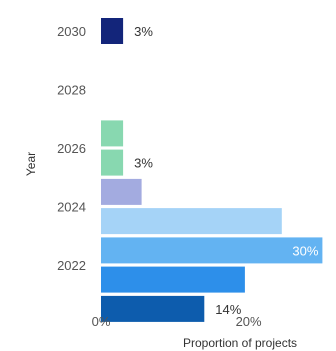 The width and height of the screenshot is (336, 351). What do you see at coordinates (228, 309) in the screenshot?
I see `data-label-7: 14%` at bounding box center [228, 309].